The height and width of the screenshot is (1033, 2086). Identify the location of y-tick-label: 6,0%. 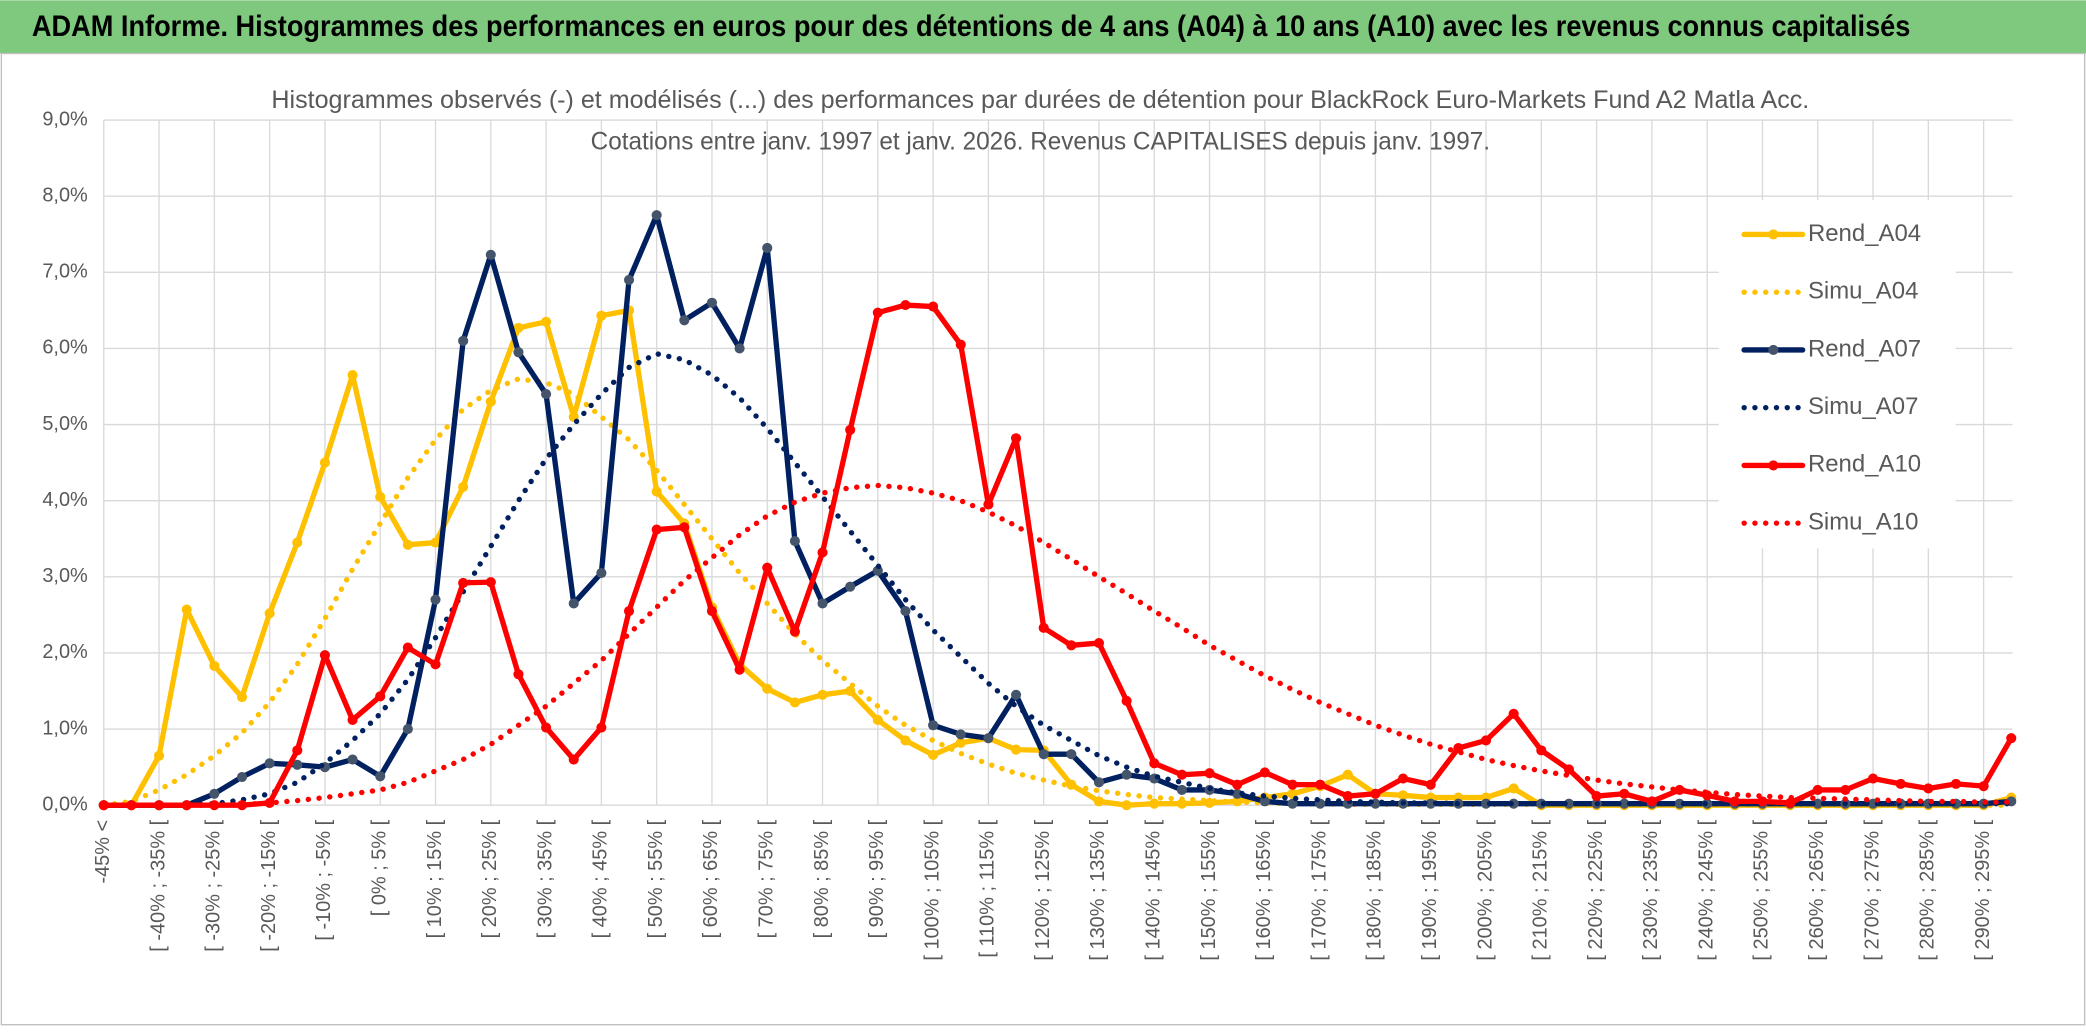
(65, 348).